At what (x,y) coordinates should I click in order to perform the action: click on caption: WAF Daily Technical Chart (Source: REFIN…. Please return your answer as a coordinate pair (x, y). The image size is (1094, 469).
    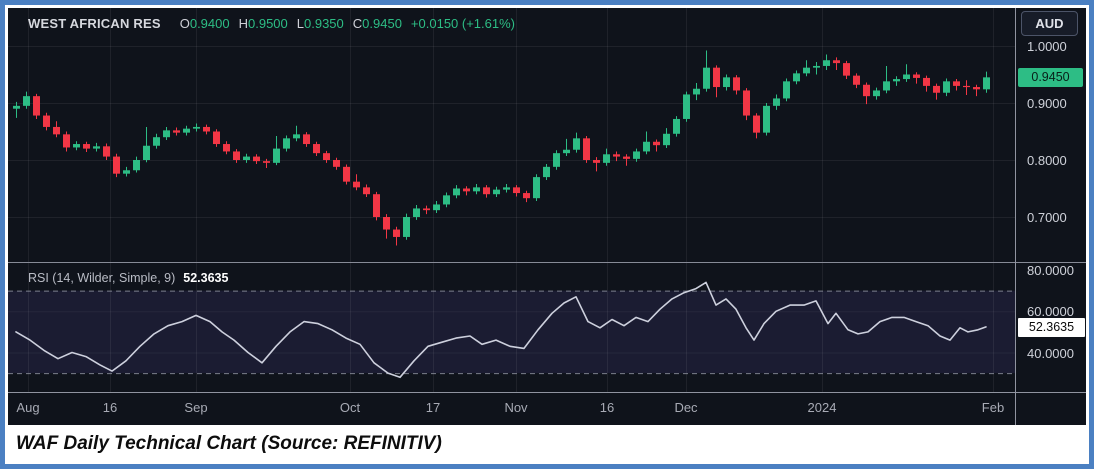
    Looking at the image, I should click on (547, 444).